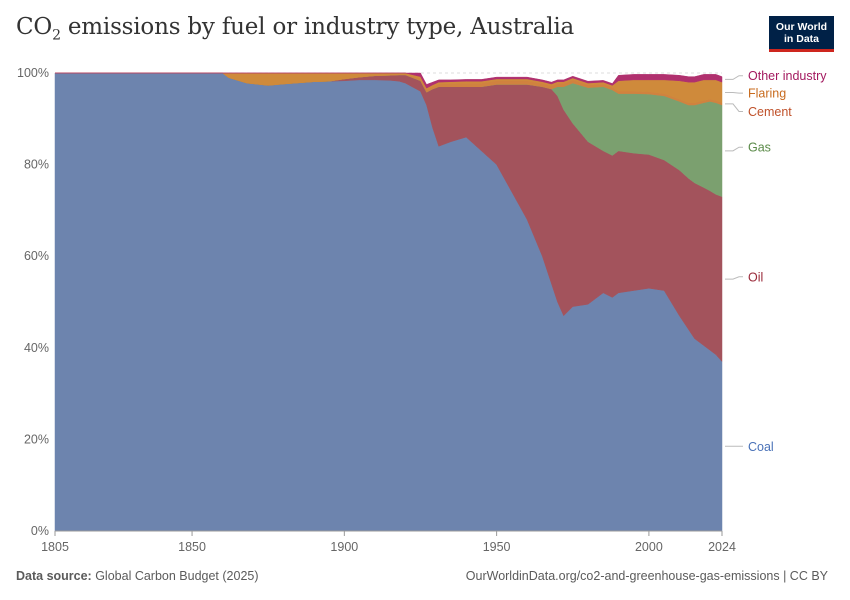 This screenshot has width=850, height=600. Describe the element at coordinates (801, 27) in the screenshot. I see `logo-line-1: Our World` at that location.